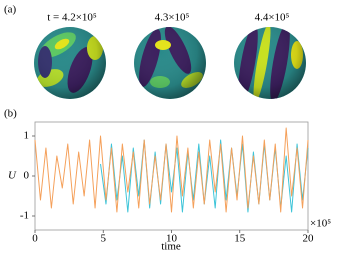 The width and height of the screenshot is (339, 258). What do you see at coordinates (104, 239) in the screenshot?
I see `x-tick-label: 5` at bounding box center [104, 239].